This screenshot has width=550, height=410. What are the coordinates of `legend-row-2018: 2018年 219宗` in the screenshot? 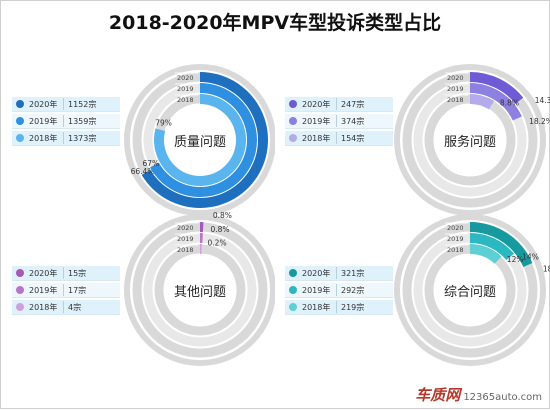 It's located at (339, 307).